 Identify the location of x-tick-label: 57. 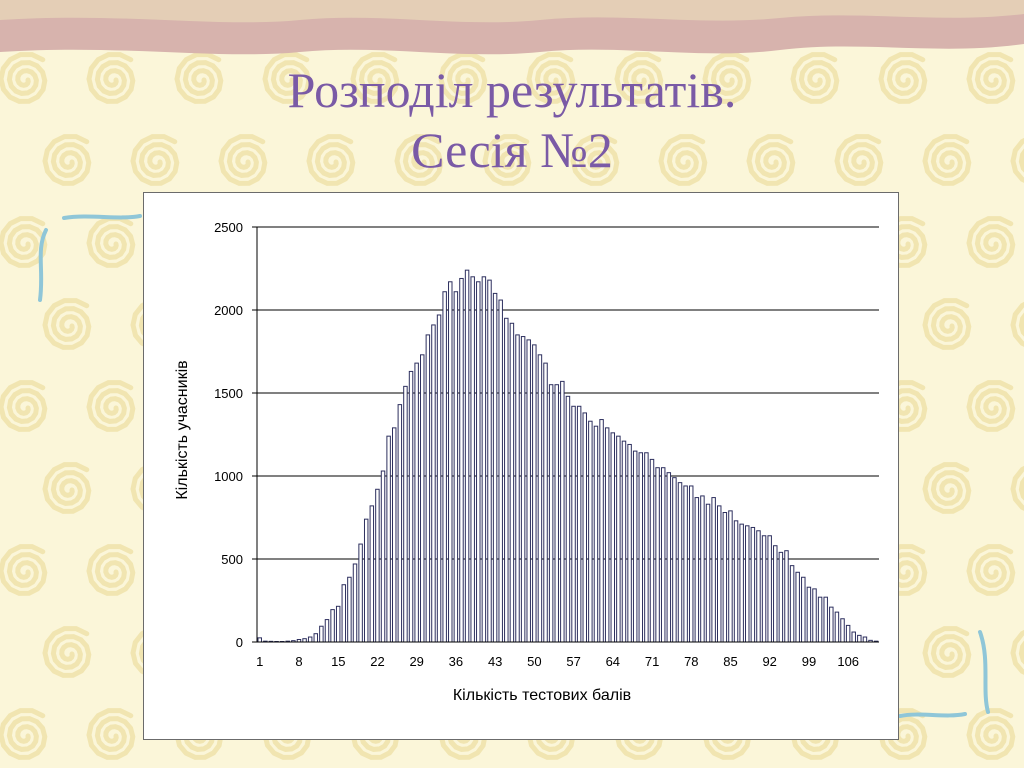
(573, 661).